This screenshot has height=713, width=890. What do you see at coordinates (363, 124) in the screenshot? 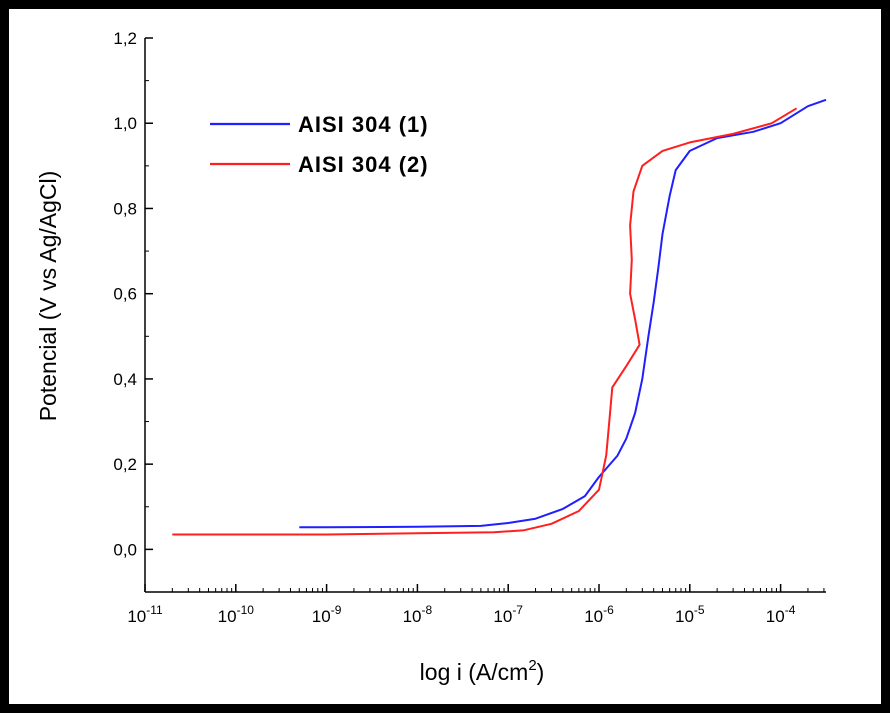
I see `legend-label-1: AISI 304 (1)` at bounding box center [363, 124].